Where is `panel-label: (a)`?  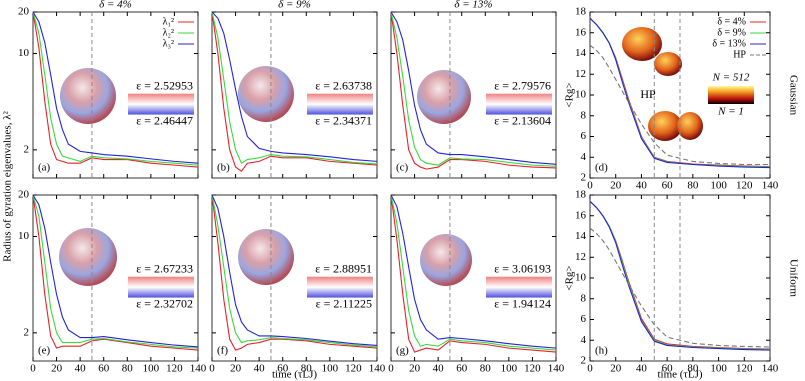 panel-label: (a) is located at coordinates (44, 168).